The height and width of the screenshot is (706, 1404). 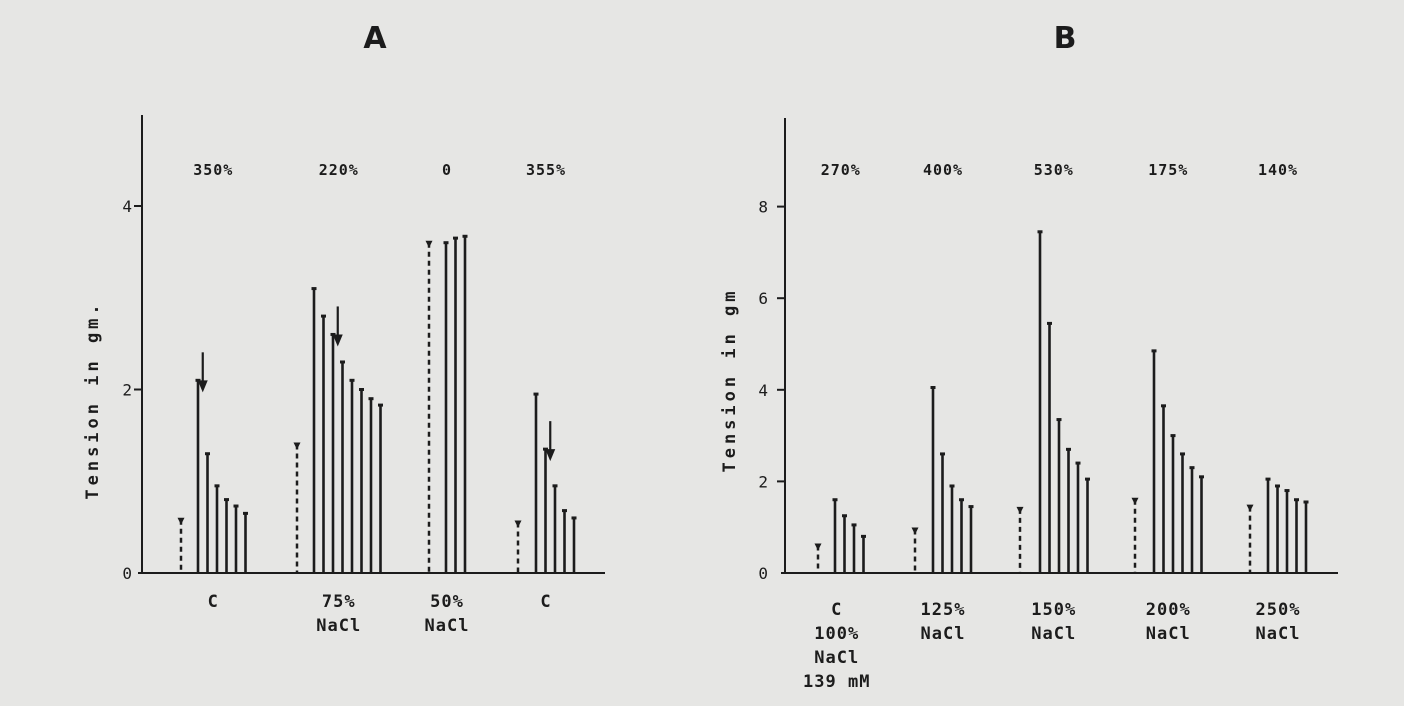 What do you see at coordinates (943, 170) in the screenshot?
I see `percent-label: 400%` at bounding box center [943, 170].